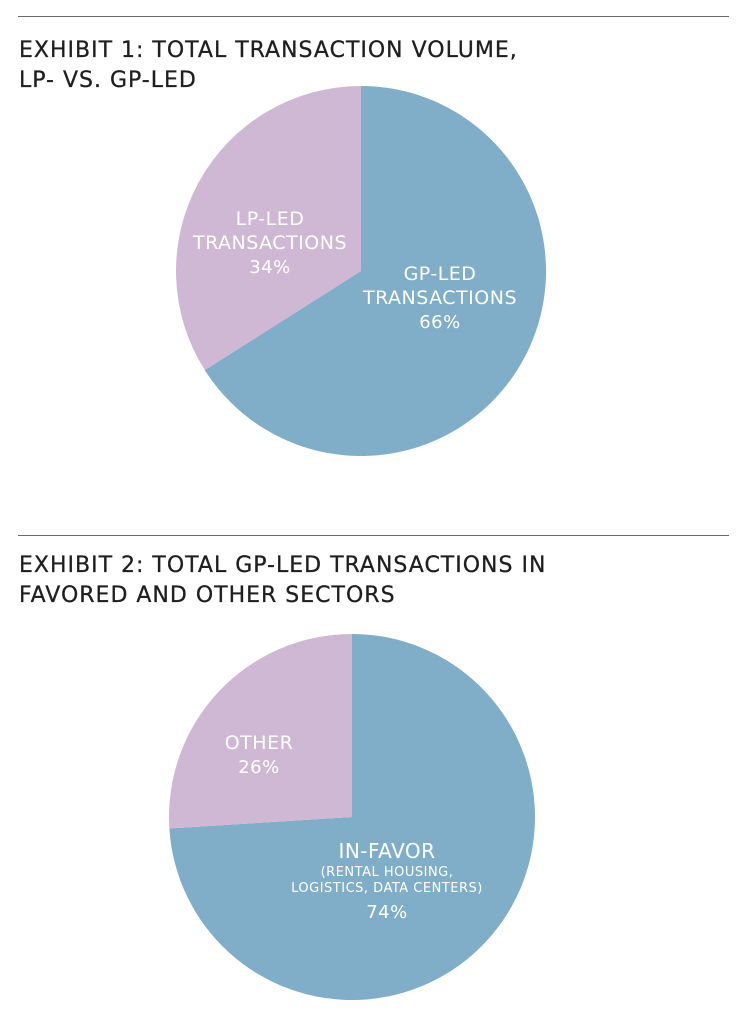  What do you see at coordinates (439, 298) in the screenshot?
I see `slice-label-gp-led-transactions-line2: TRANSACTIONS` at bounding box center [439, 298].